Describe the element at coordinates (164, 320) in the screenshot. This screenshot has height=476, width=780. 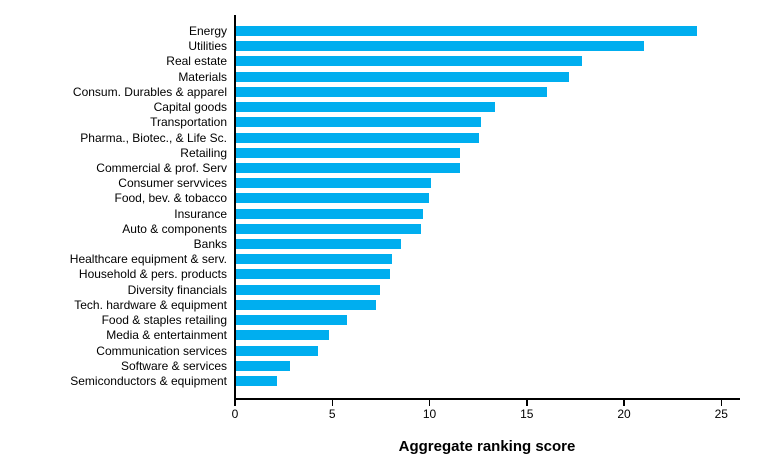
I see `category-label: Food & staples retailing` at that location.